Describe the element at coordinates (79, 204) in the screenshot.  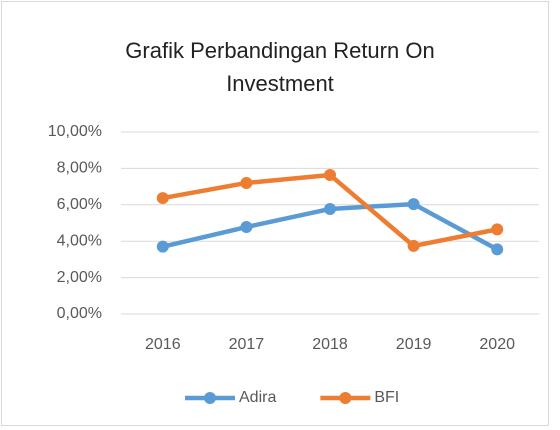
I see `y-tick-label: 6,00%` at that location.